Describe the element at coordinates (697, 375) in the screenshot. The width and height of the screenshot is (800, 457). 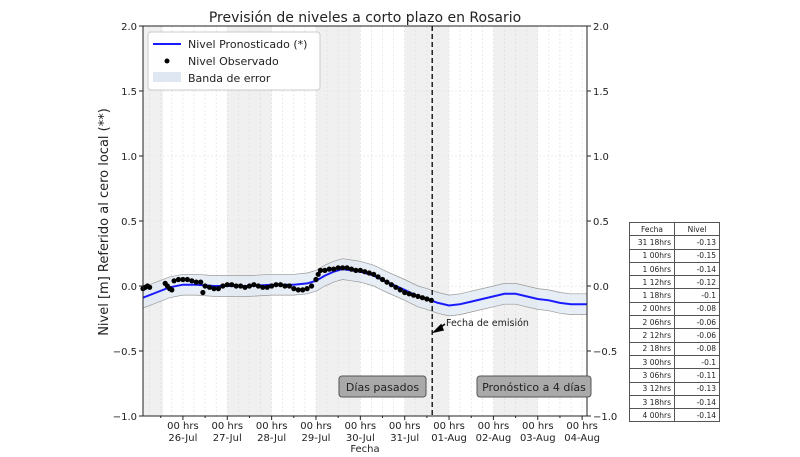
I see `table-cell-nivel: -0.11` at that location.